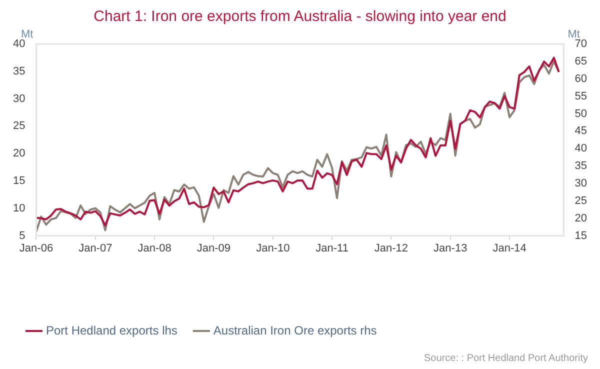 Image resolution: width=600 pixels, height=369 pixels. What do you see at coordinates (295, 330) in the screenshot?
I see `legend-label: Australian Iron Ore exports rhs` at bounding box center [295, 330].